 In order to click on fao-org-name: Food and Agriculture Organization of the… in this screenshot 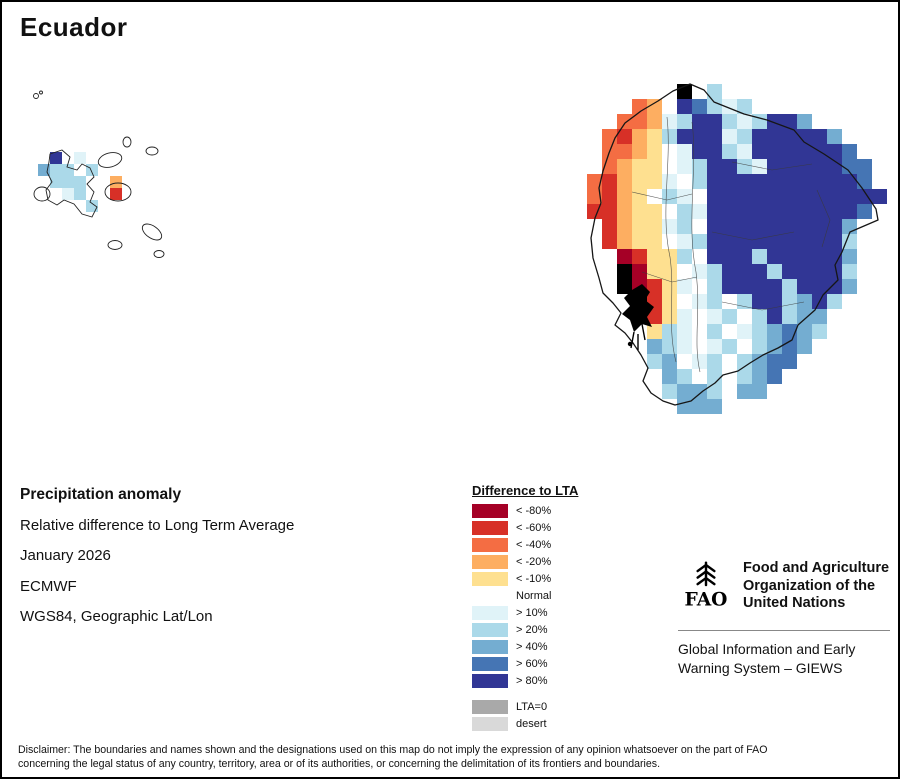, I will do `click(816, 585)`.